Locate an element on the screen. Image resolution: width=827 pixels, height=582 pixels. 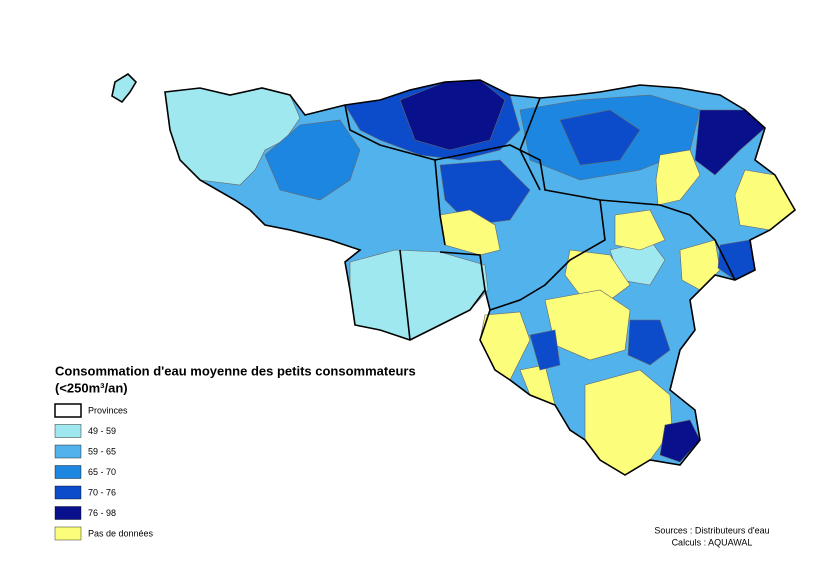
calculs: Calculs : AQUAWAL is located at coordinates (712, 542).